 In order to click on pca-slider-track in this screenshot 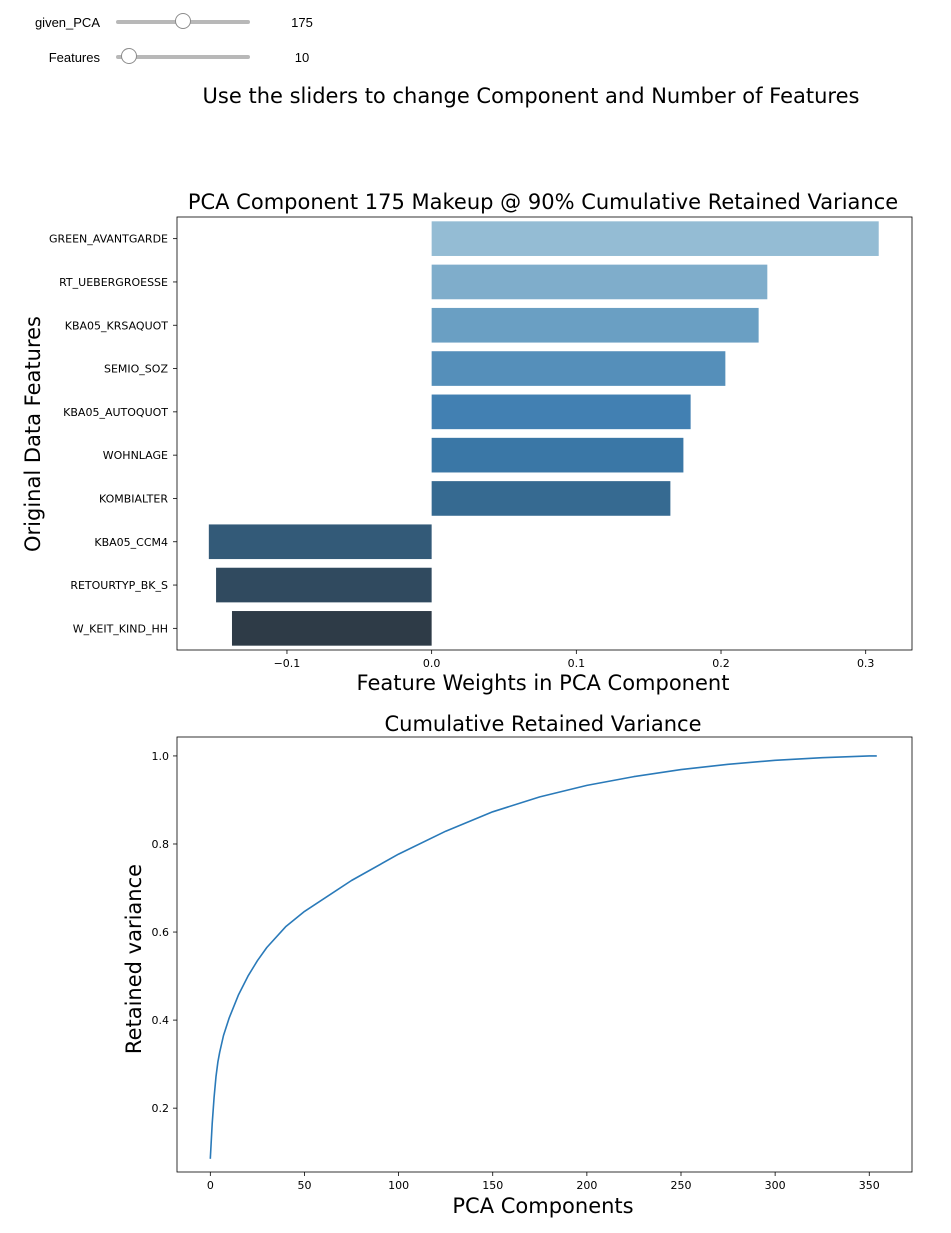, I will do `click(183, 21)`.